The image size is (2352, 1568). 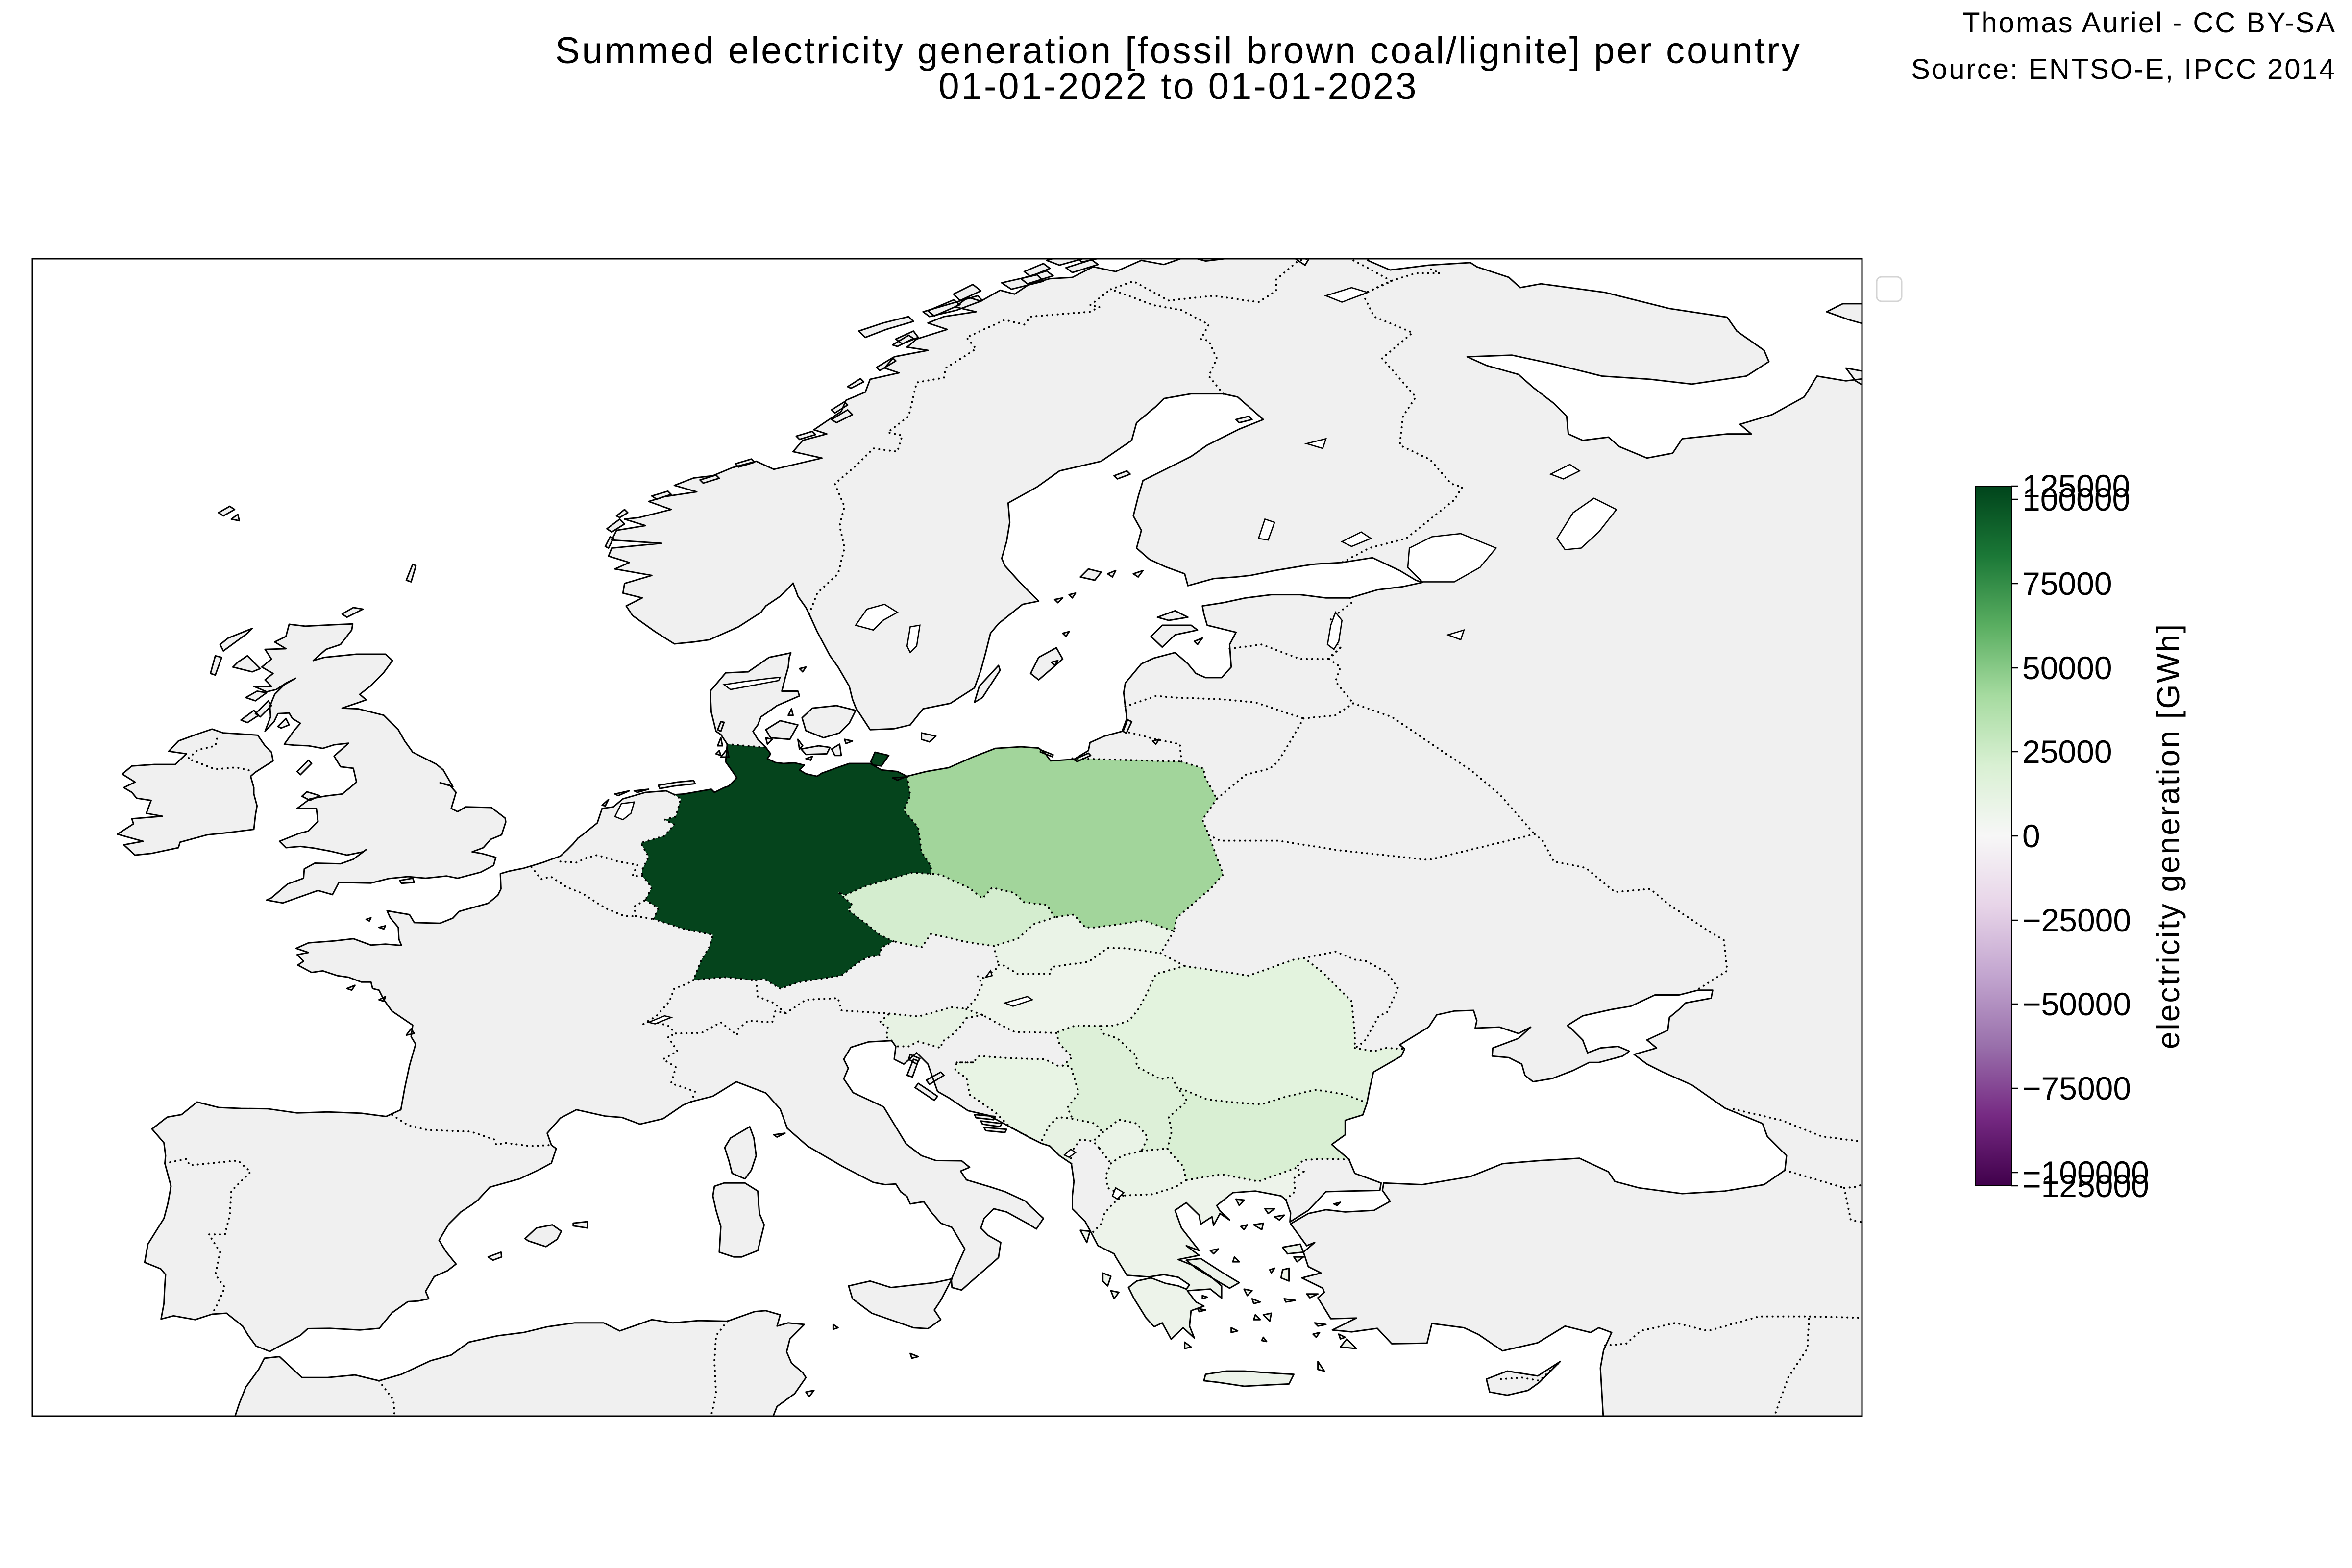 What do you see at coordinates (2076, 486) in the screenshot?
I see `svg-text: 125000` at bounding box center [2076, 486].